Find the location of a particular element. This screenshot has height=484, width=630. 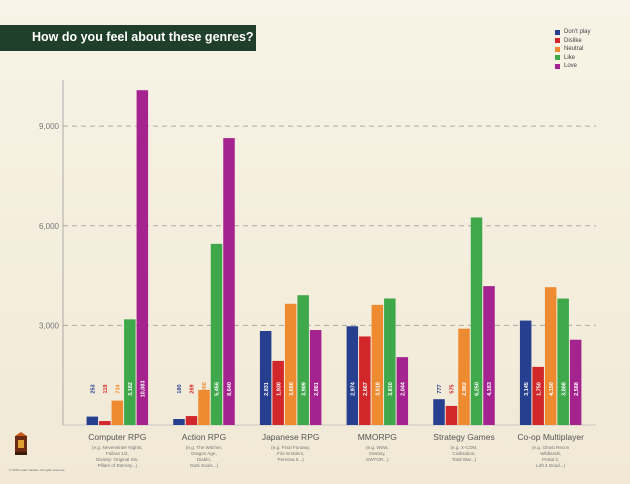

x-category-note: Persona 5...) is located at coordinates (291, 459).